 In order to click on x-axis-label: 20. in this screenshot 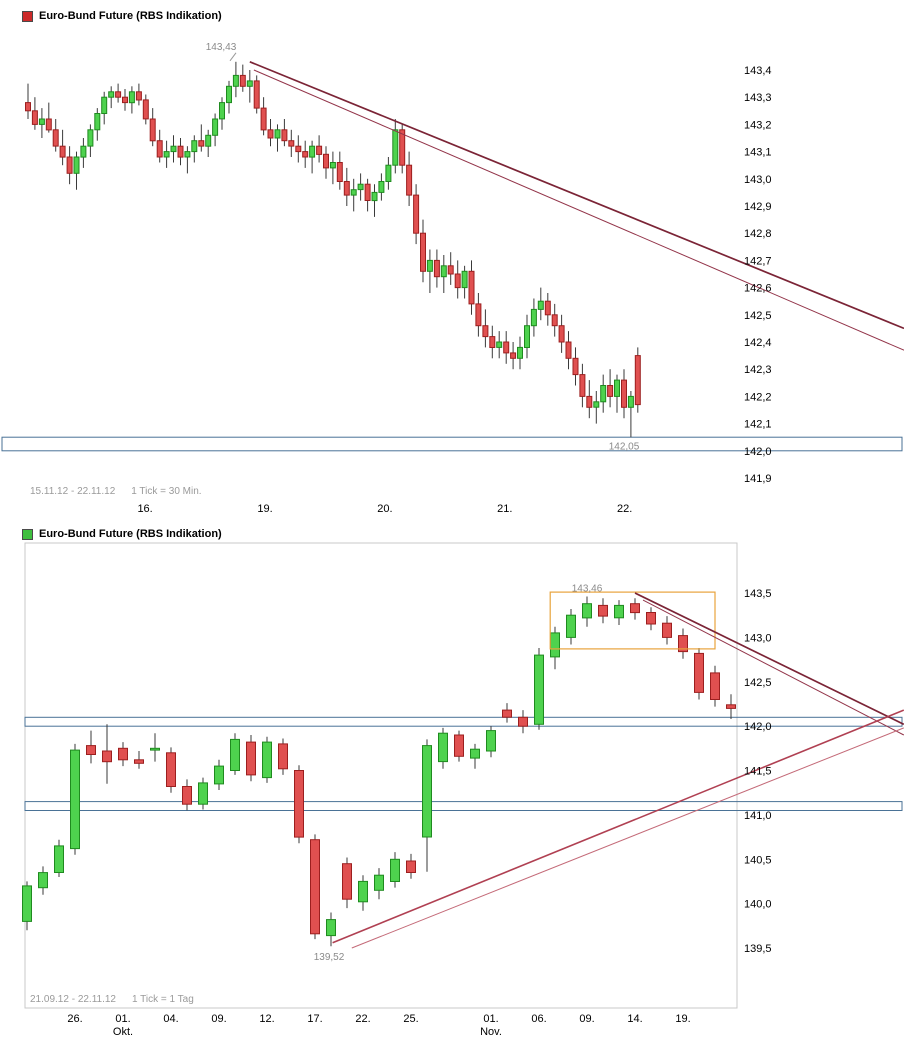, I will do `click(384, 509)`.